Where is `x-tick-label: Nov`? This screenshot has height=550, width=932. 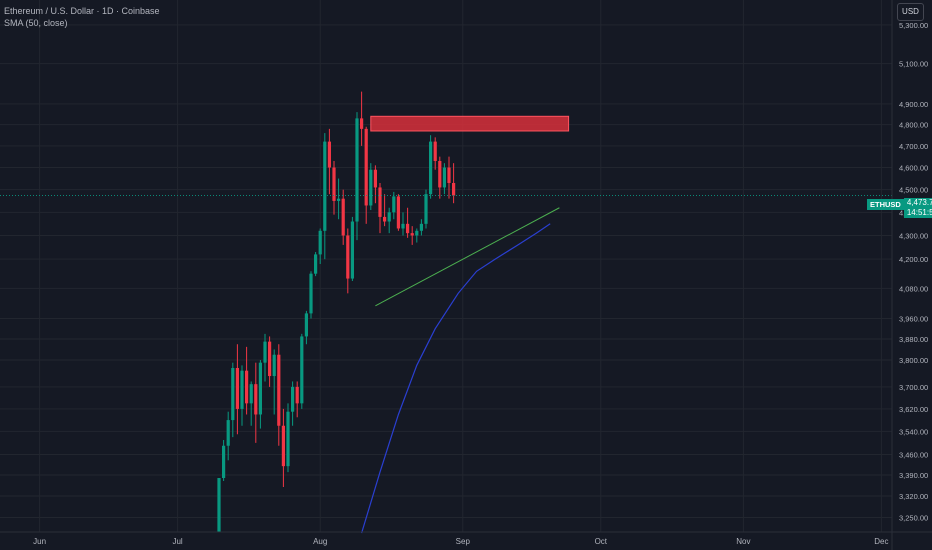 x-tick-label: Nov is located at coordinates (743, 541).